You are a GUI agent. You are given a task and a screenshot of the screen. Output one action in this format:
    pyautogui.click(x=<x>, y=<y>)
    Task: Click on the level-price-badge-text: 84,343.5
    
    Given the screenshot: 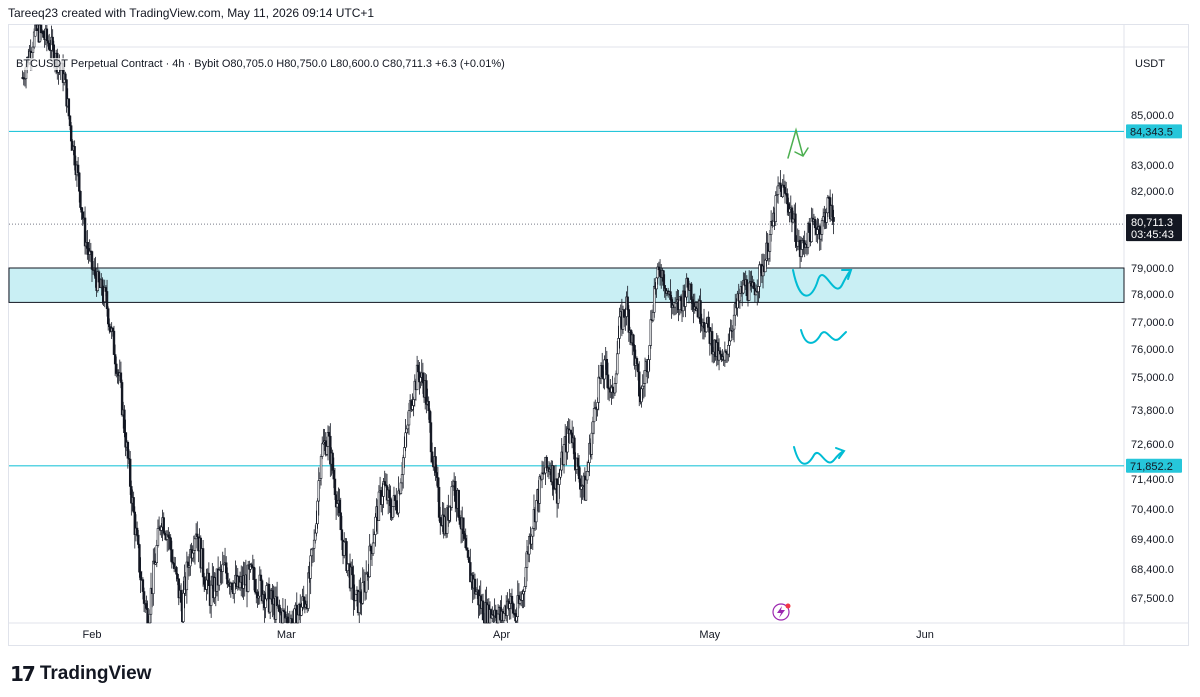 What is the action you would take?
    pyautogui.click(x=1151, y=132)
    